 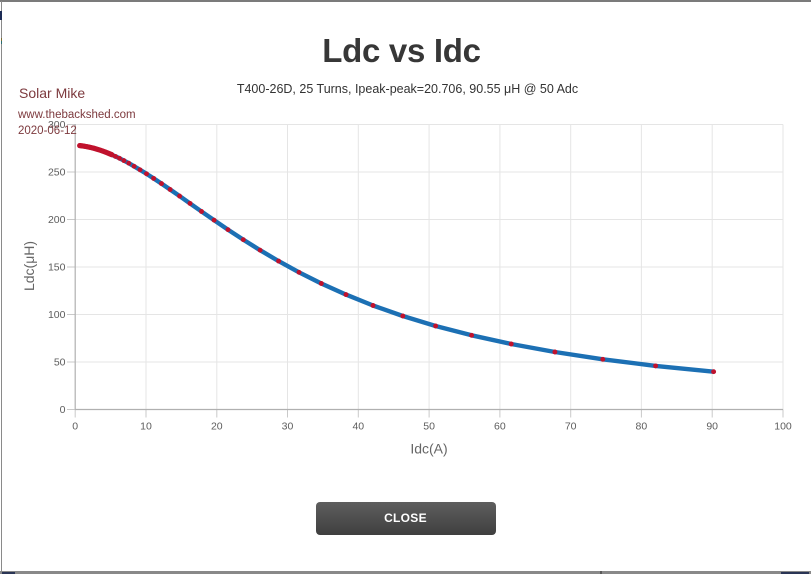 What do you see at coordinates (428, 449) in the screenshot?
I see `svg-text: Idc(A)` at bounding box center [428, 449].